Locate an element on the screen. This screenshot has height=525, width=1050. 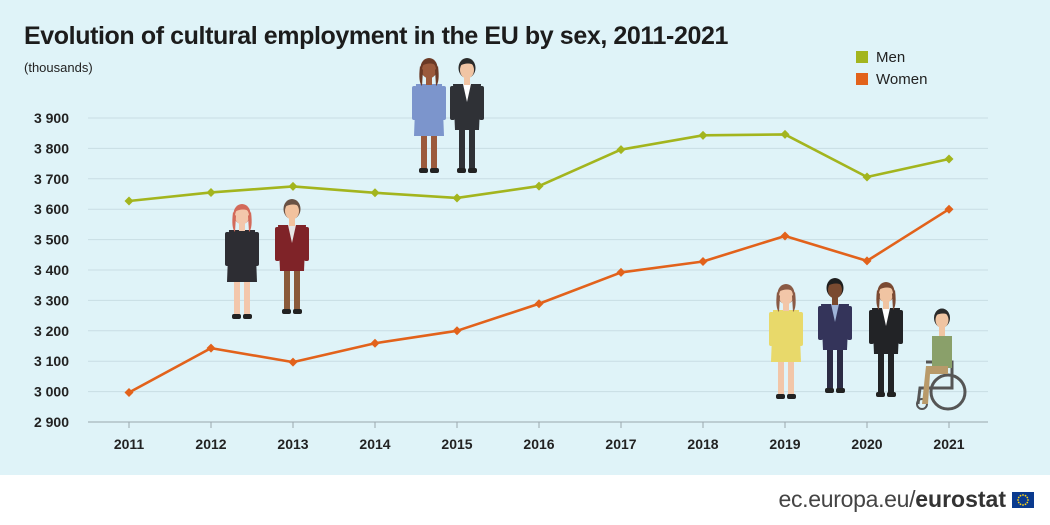
x-tick-label: 2020 is located at coordinates (866, 444).